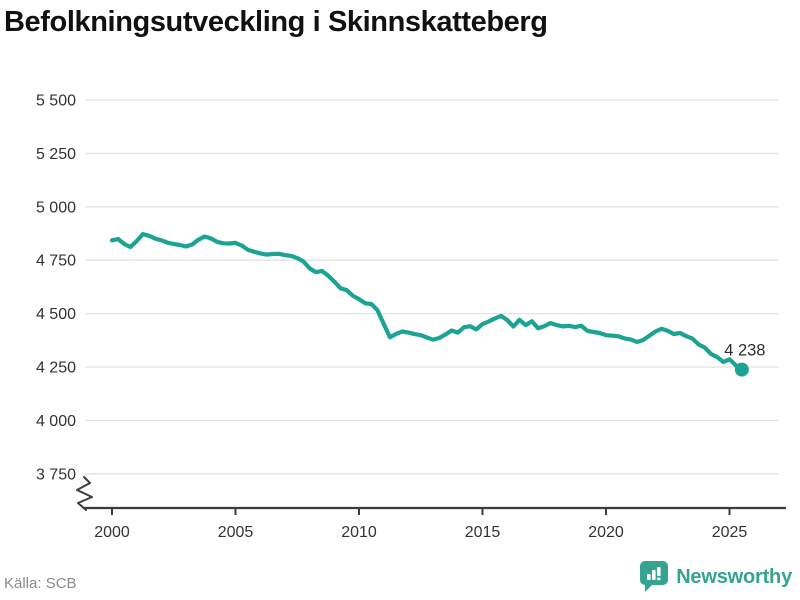 The height and width of the screenshot is (600, 800). Describe the element at coordinates (56, 154) in the screenshot. I see `y-tick-label: 5 250` at that location.